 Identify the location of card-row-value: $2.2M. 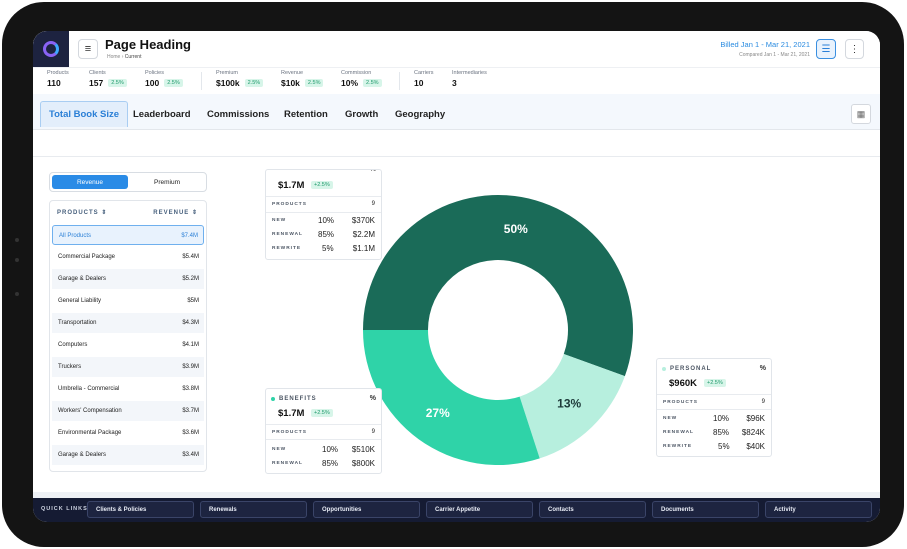
(363, 234).